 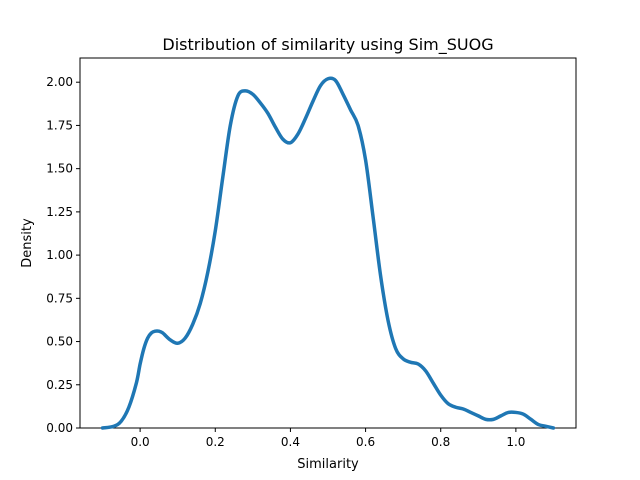 I want to click on y-tick-label: 1.00, so click(x=59, y=255).